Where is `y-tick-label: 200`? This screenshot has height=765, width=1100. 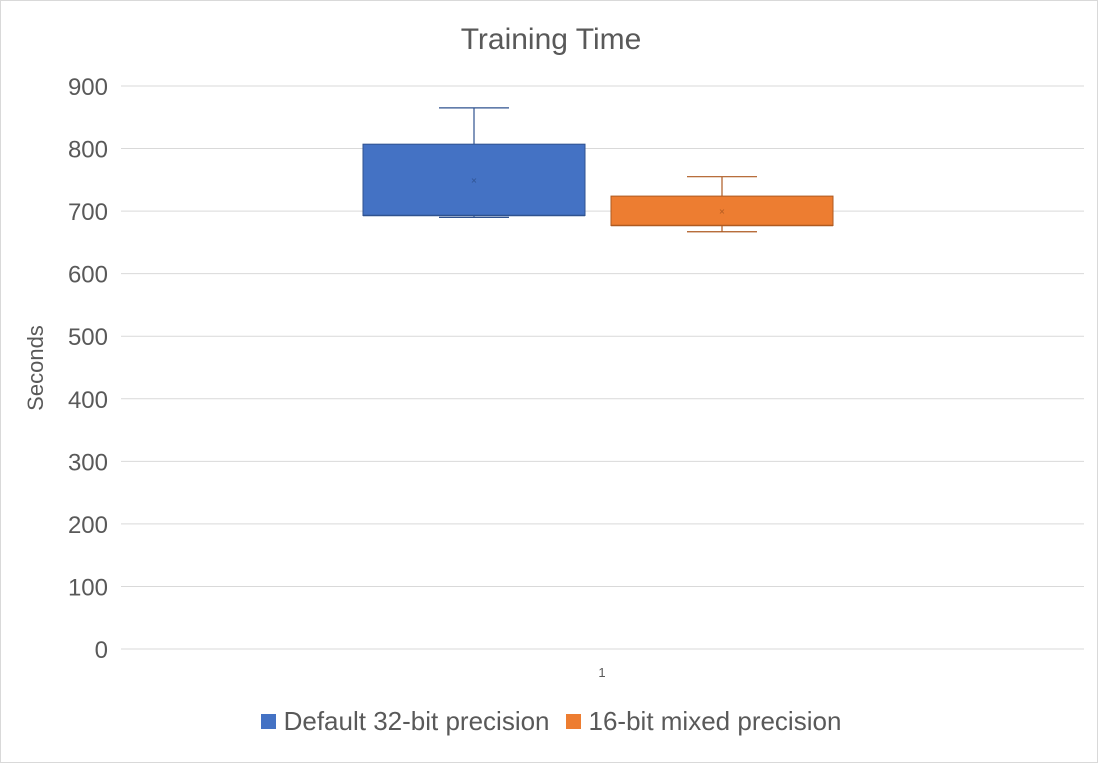 y-tick-label: 200 is located at coordinates (88, 525).